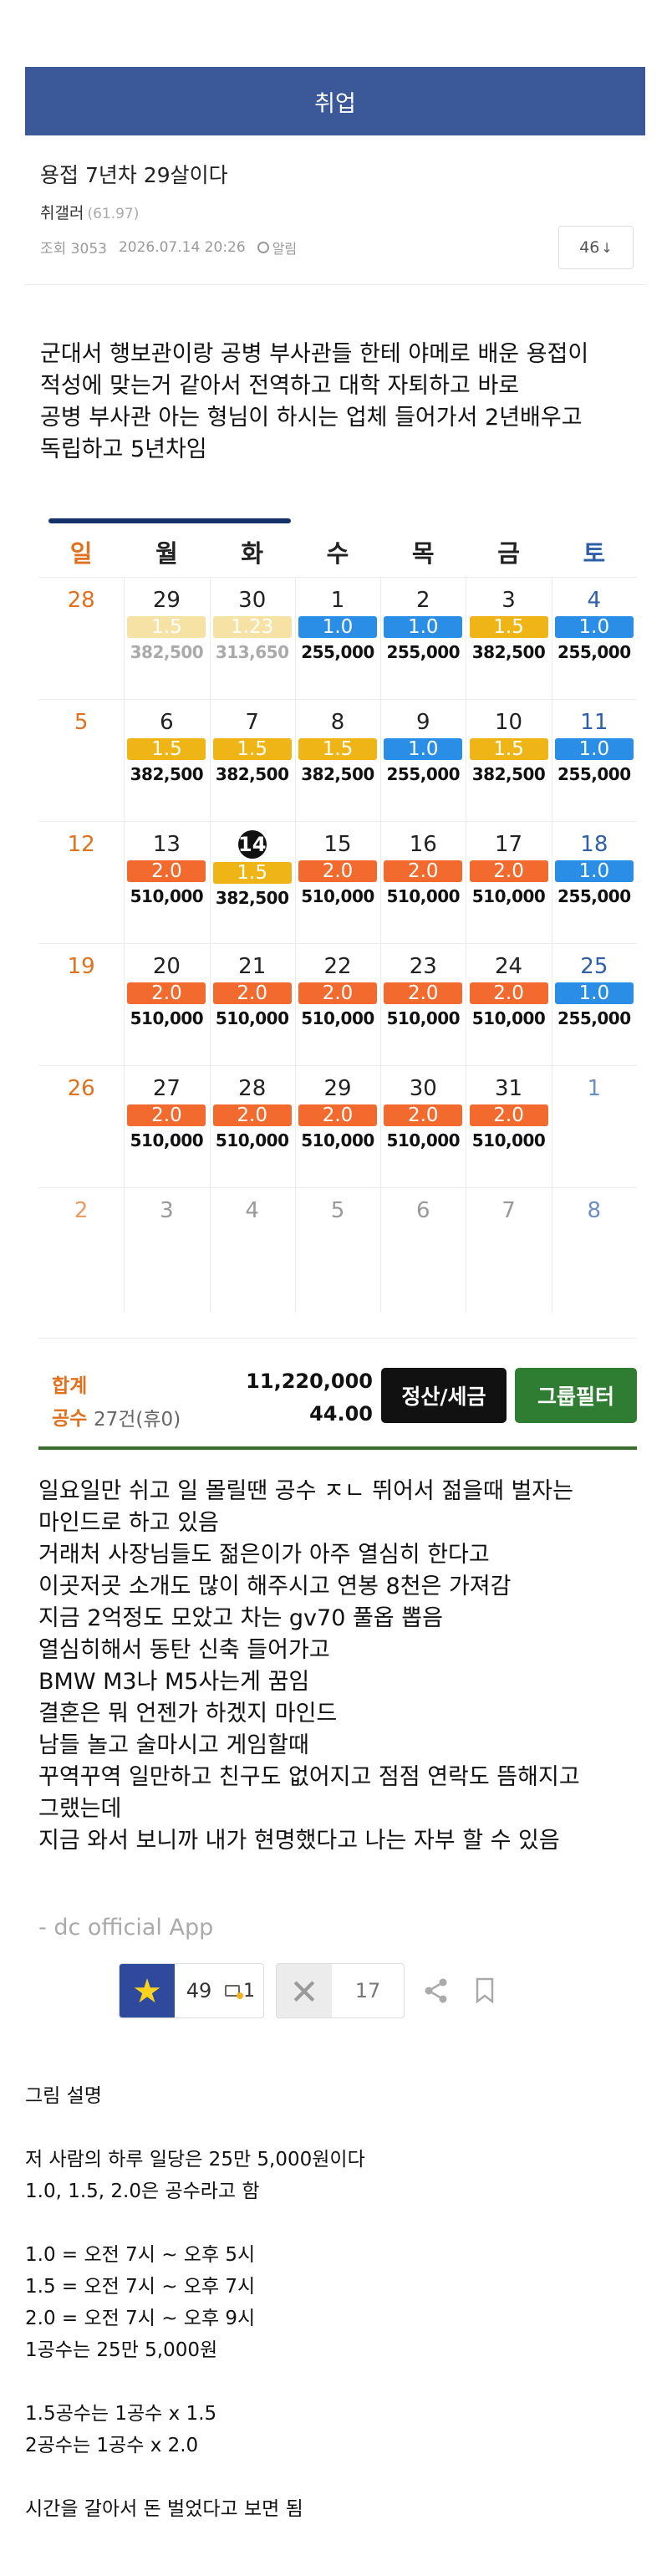 The width and height of the screenshot is (672, 2576). Describe the element at coordinates (252, 1126) in the screenshot. I see `calendar-day: 28 2.0 510,000` at that location.